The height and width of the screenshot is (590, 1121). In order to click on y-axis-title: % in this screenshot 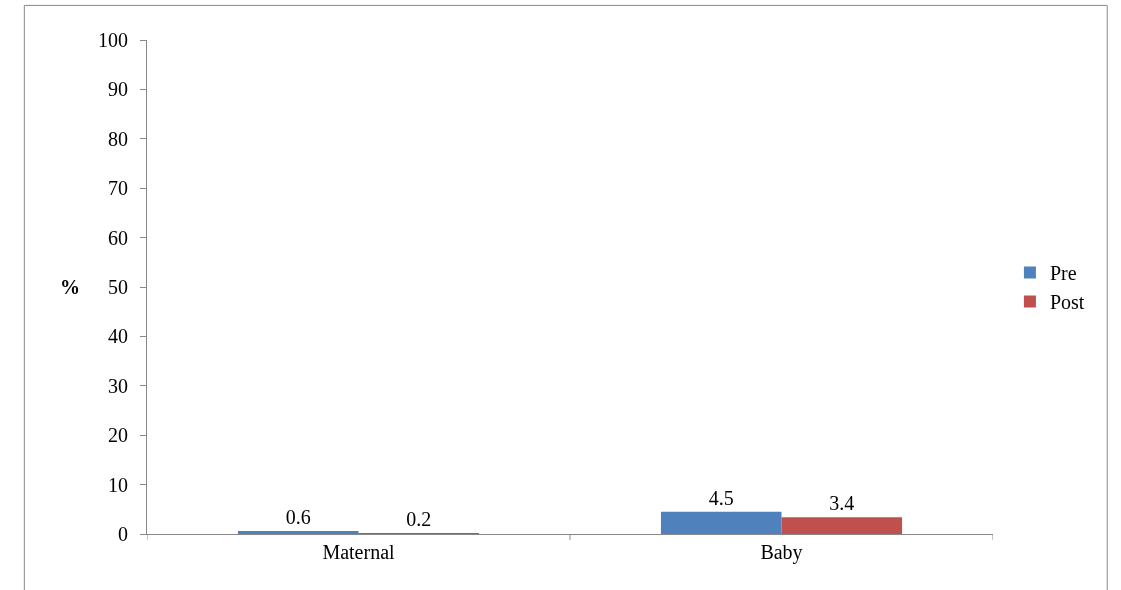, I will do `click(70, 287)`.